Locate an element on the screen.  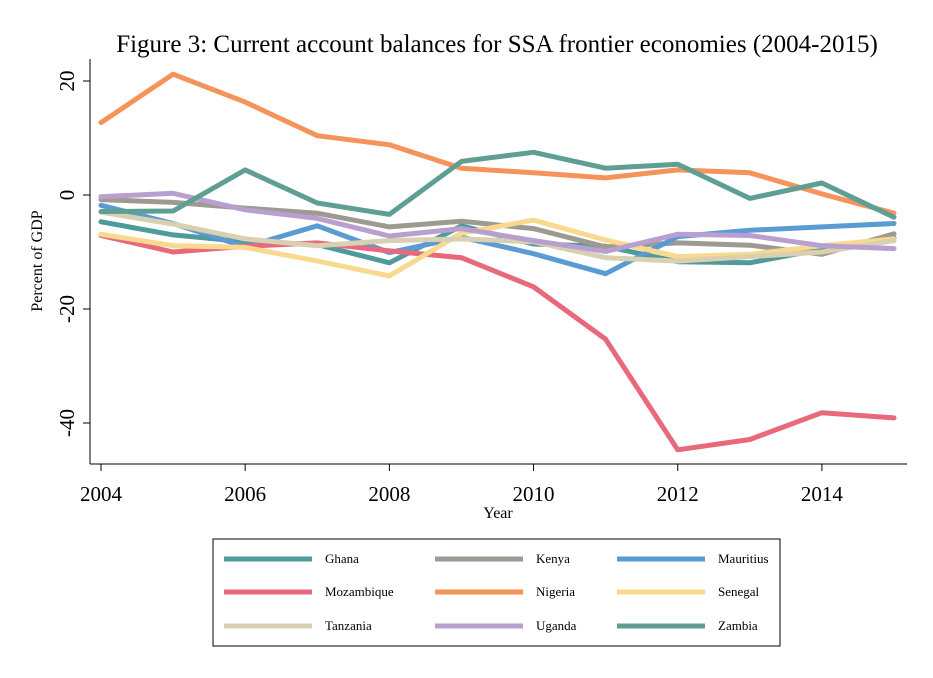
series-line-uganda is located at coordinates (497, 222).